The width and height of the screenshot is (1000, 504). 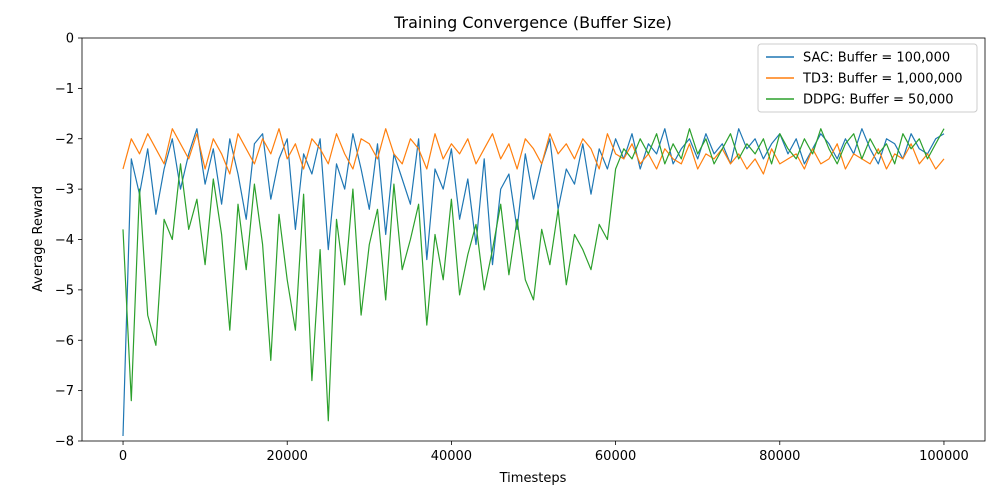 What do you see at coordinates (944, 456) in the screenshot?
I see `x-tick-label: 100000` at bounding box center [944, 456].